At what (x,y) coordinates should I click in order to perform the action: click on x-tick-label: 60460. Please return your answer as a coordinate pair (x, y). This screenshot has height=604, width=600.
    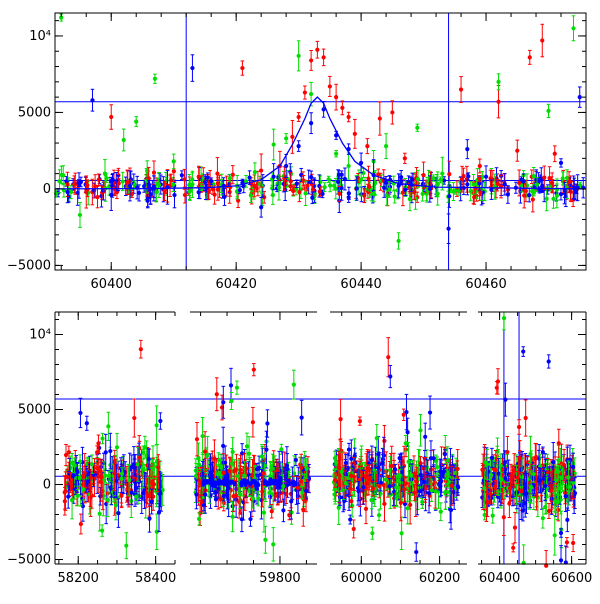
    Looking at the image, I should click on (485, 284).